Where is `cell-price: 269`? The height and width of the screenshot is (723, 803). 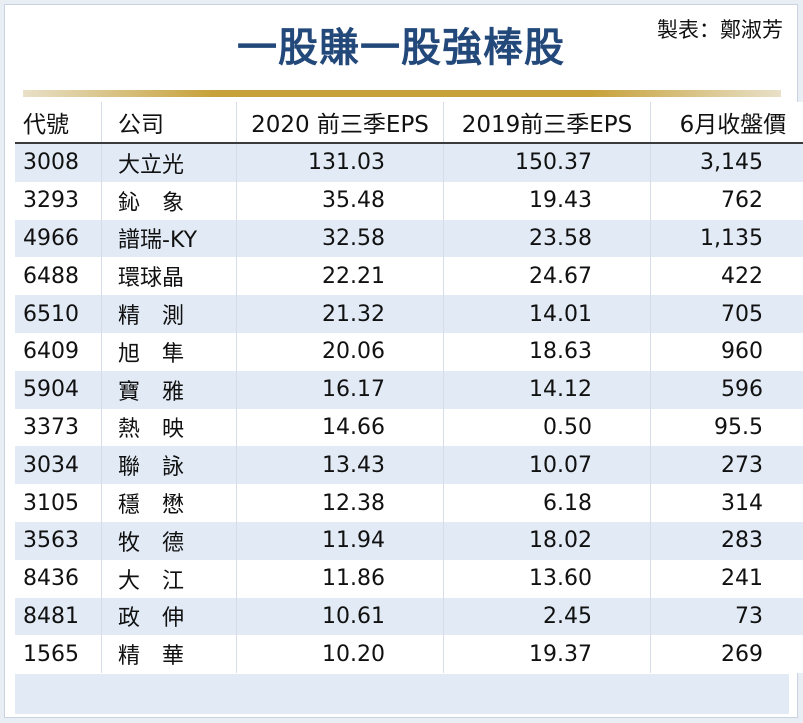 cell-price: 269 is located at coordinates (726, 654).